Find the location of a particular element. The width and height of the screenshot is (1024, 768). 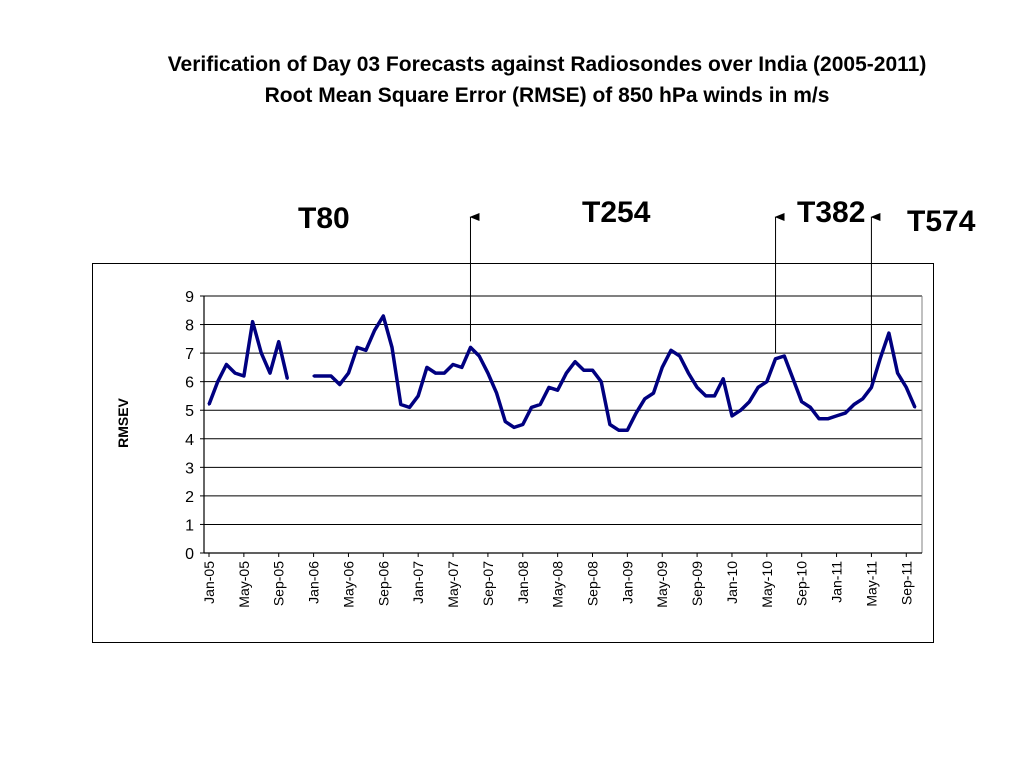

xtick-label: Sep-09 is located at coordinates (697, 583).